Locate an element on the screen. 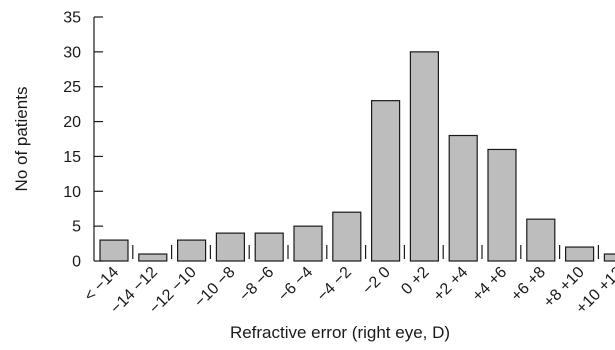  y-ticks-layer: 0 5 10 15 20 25 30 35 is located at coordinates (83, 140).